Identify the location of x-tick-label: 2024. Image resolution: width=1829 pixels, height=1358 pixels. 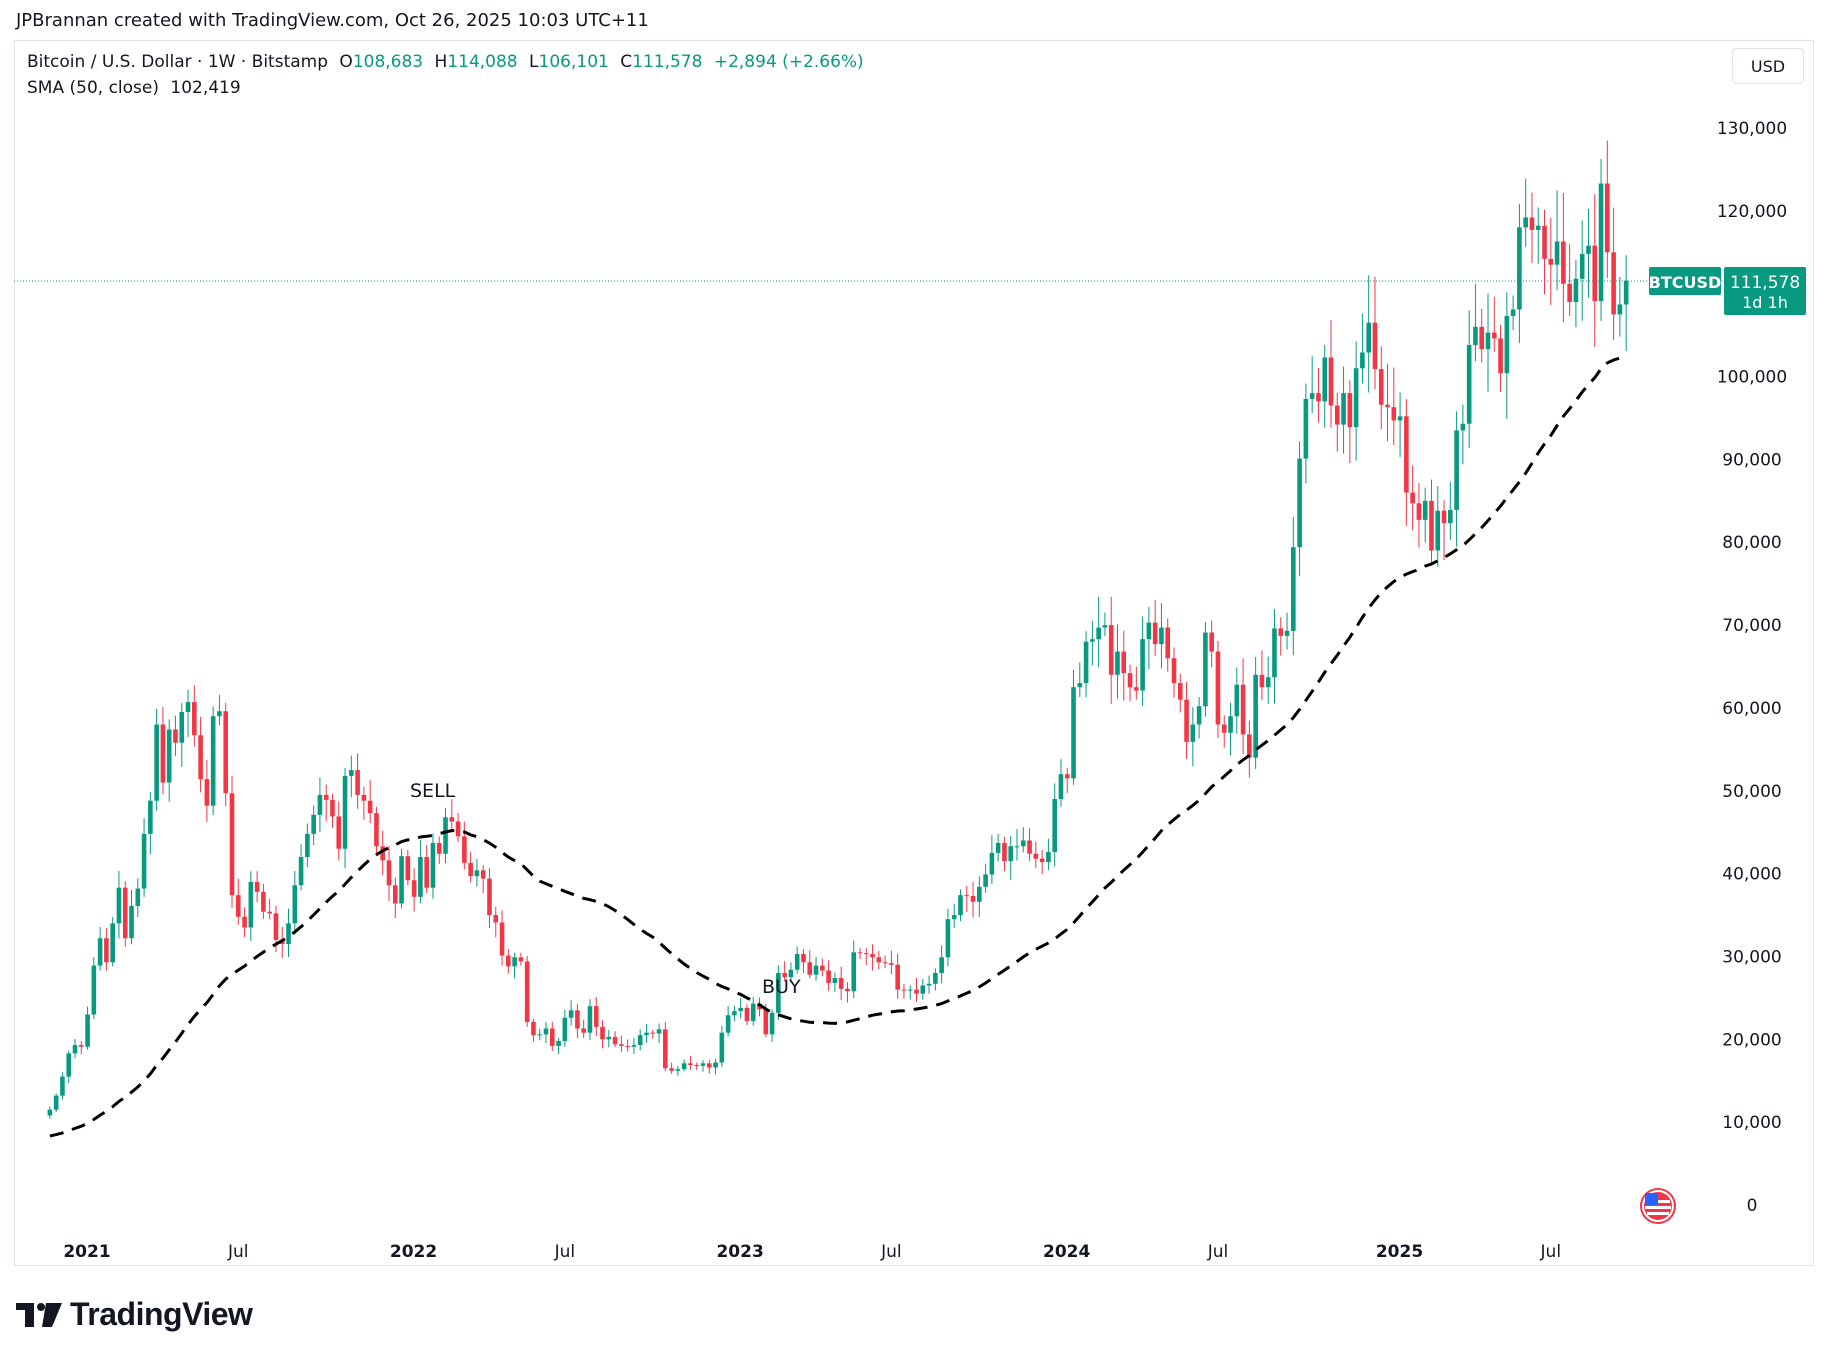
(1066, 1252).